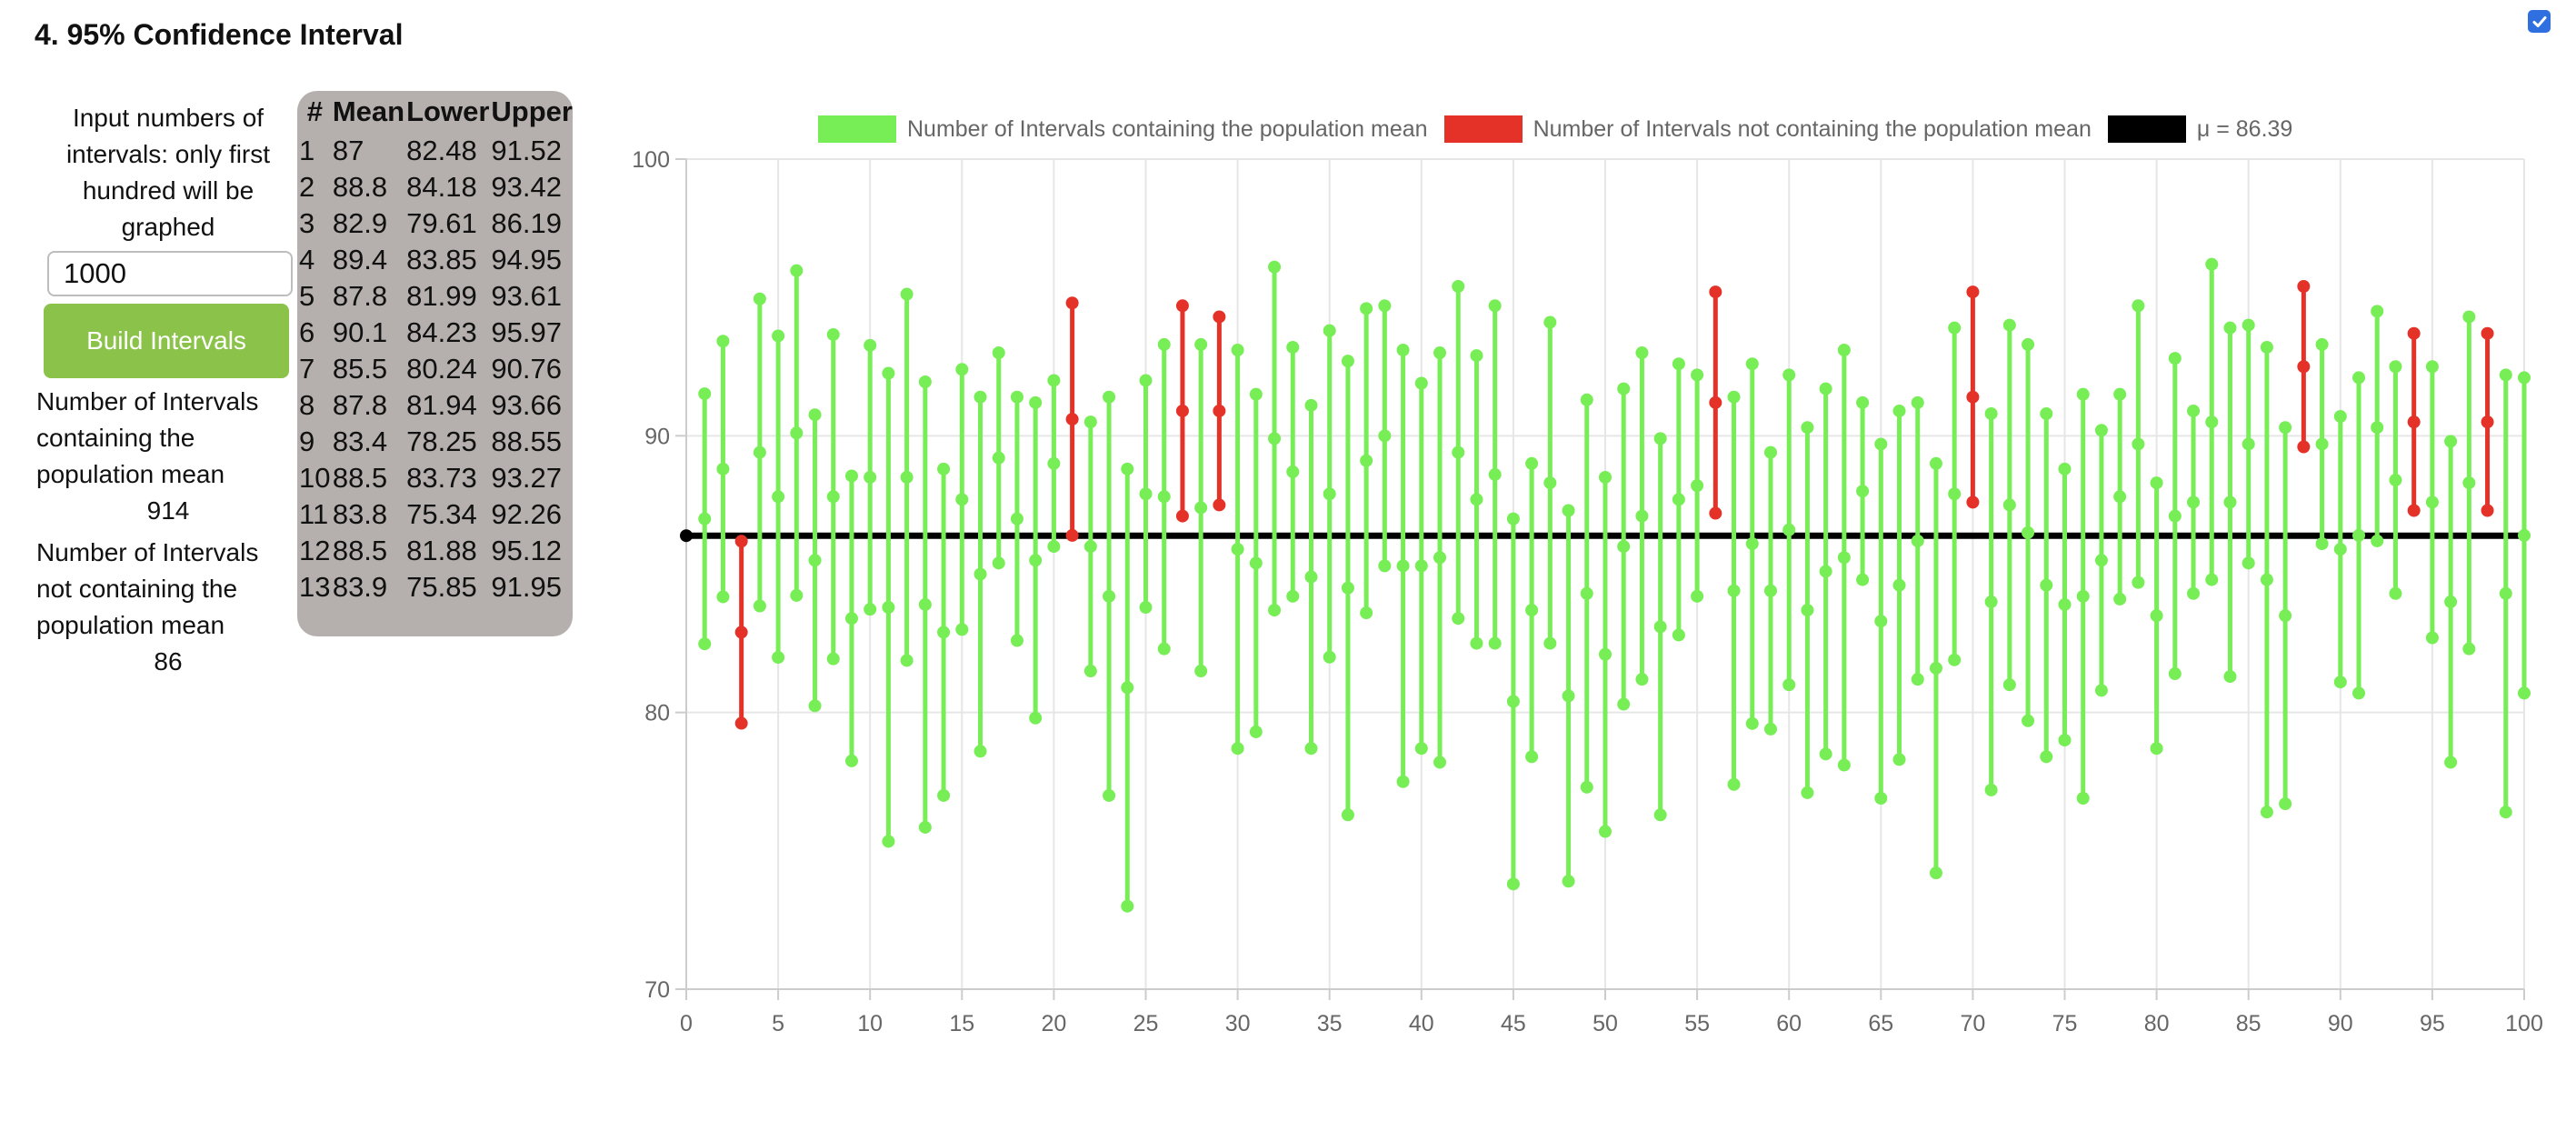  Describe the element at coordinates (441, 296) in the screenshot. I see `row-lower-cell: 81.99` at that location.